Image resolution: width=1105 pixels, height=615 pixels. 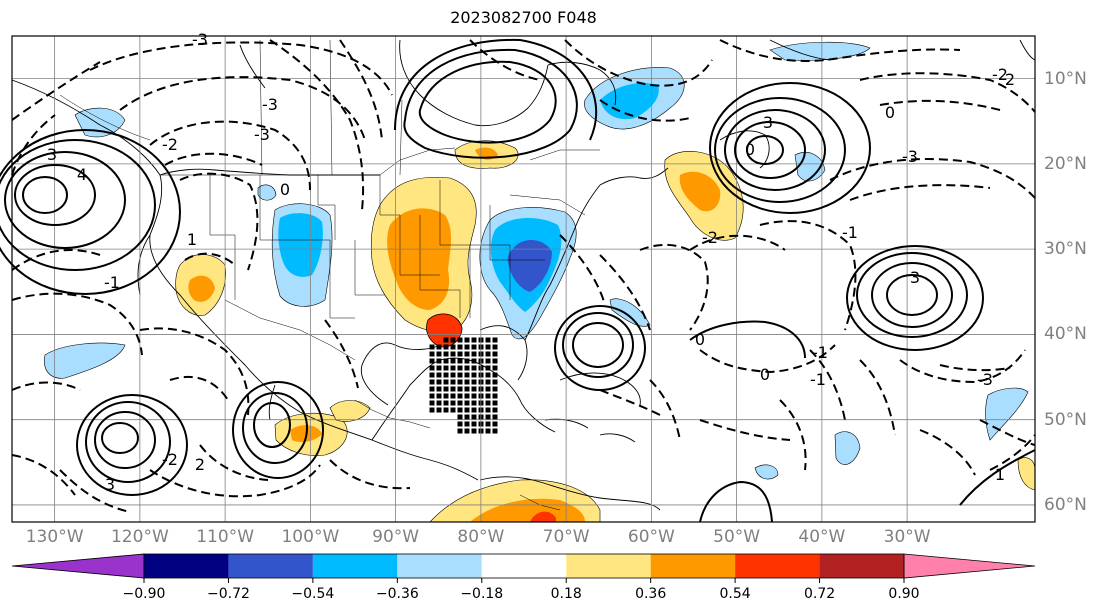 What do you see at coordinates (397, 594) in the screenshot?
I see `colorbar-tick-label: −0.36` at bounding box center [397, 594].